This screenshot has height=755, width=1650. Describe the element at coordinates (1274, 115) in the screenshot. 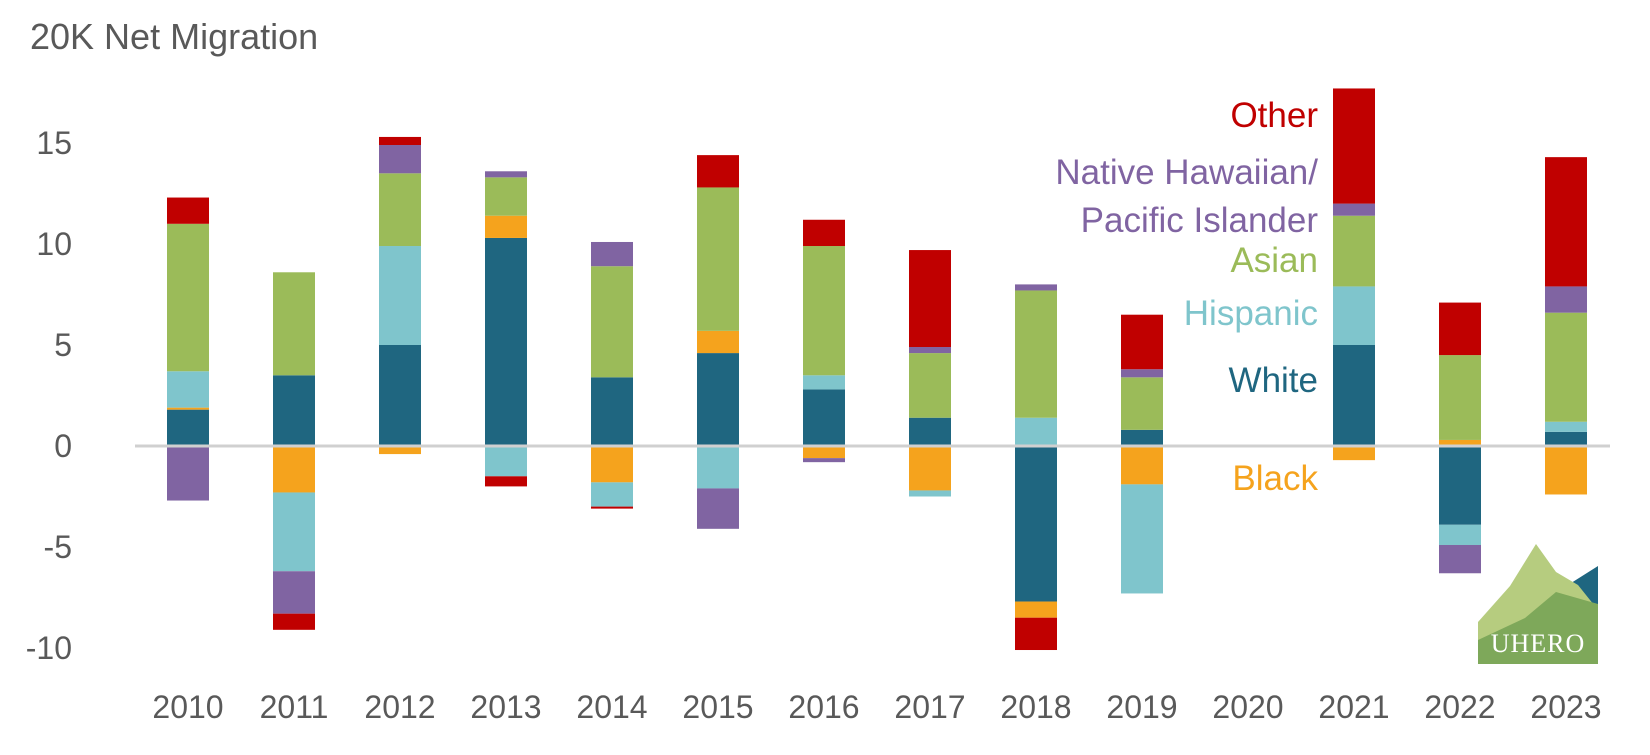

I see `legend-label: Other` at that location.